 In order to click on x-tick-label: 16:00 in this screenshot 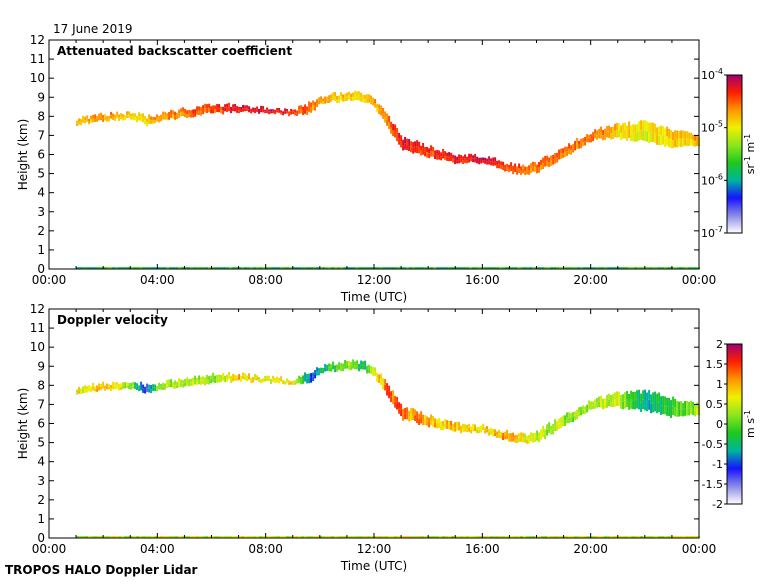, I will do `click(482, 280)`.